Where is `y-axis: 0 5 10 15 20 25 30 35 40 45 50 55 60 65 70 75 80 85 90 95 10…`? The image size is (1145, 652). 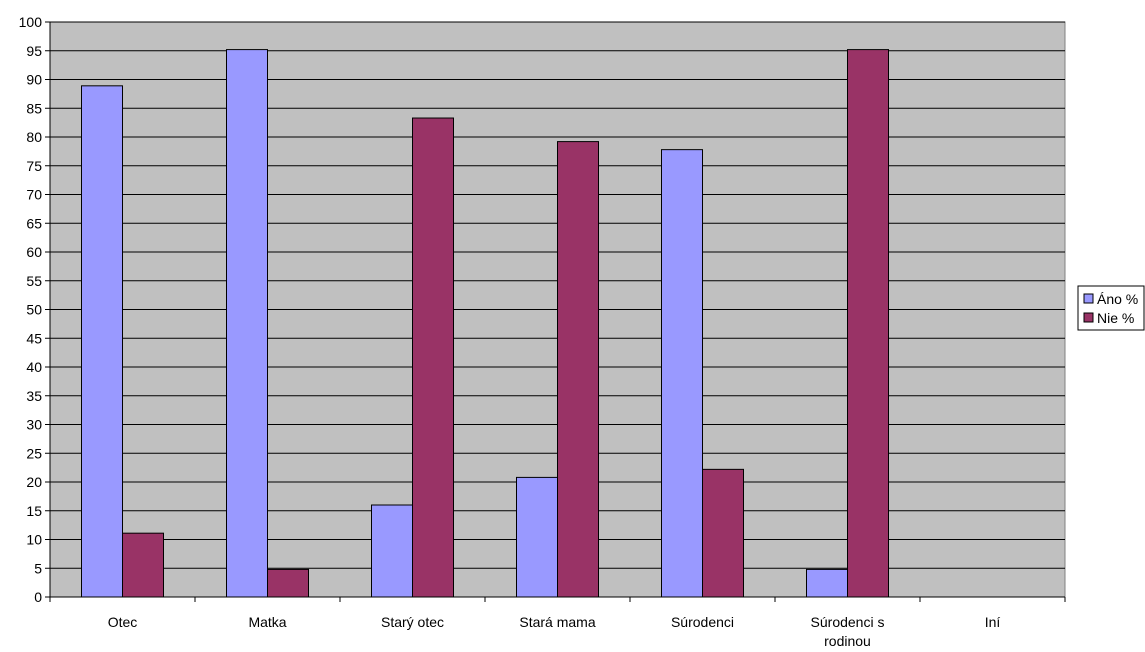 y-axis: 0 5 10 15 20 25 30 35 40 45 50 55 60 65 70 75 80 85 90 95 10… is located at coordinates (35, 309).